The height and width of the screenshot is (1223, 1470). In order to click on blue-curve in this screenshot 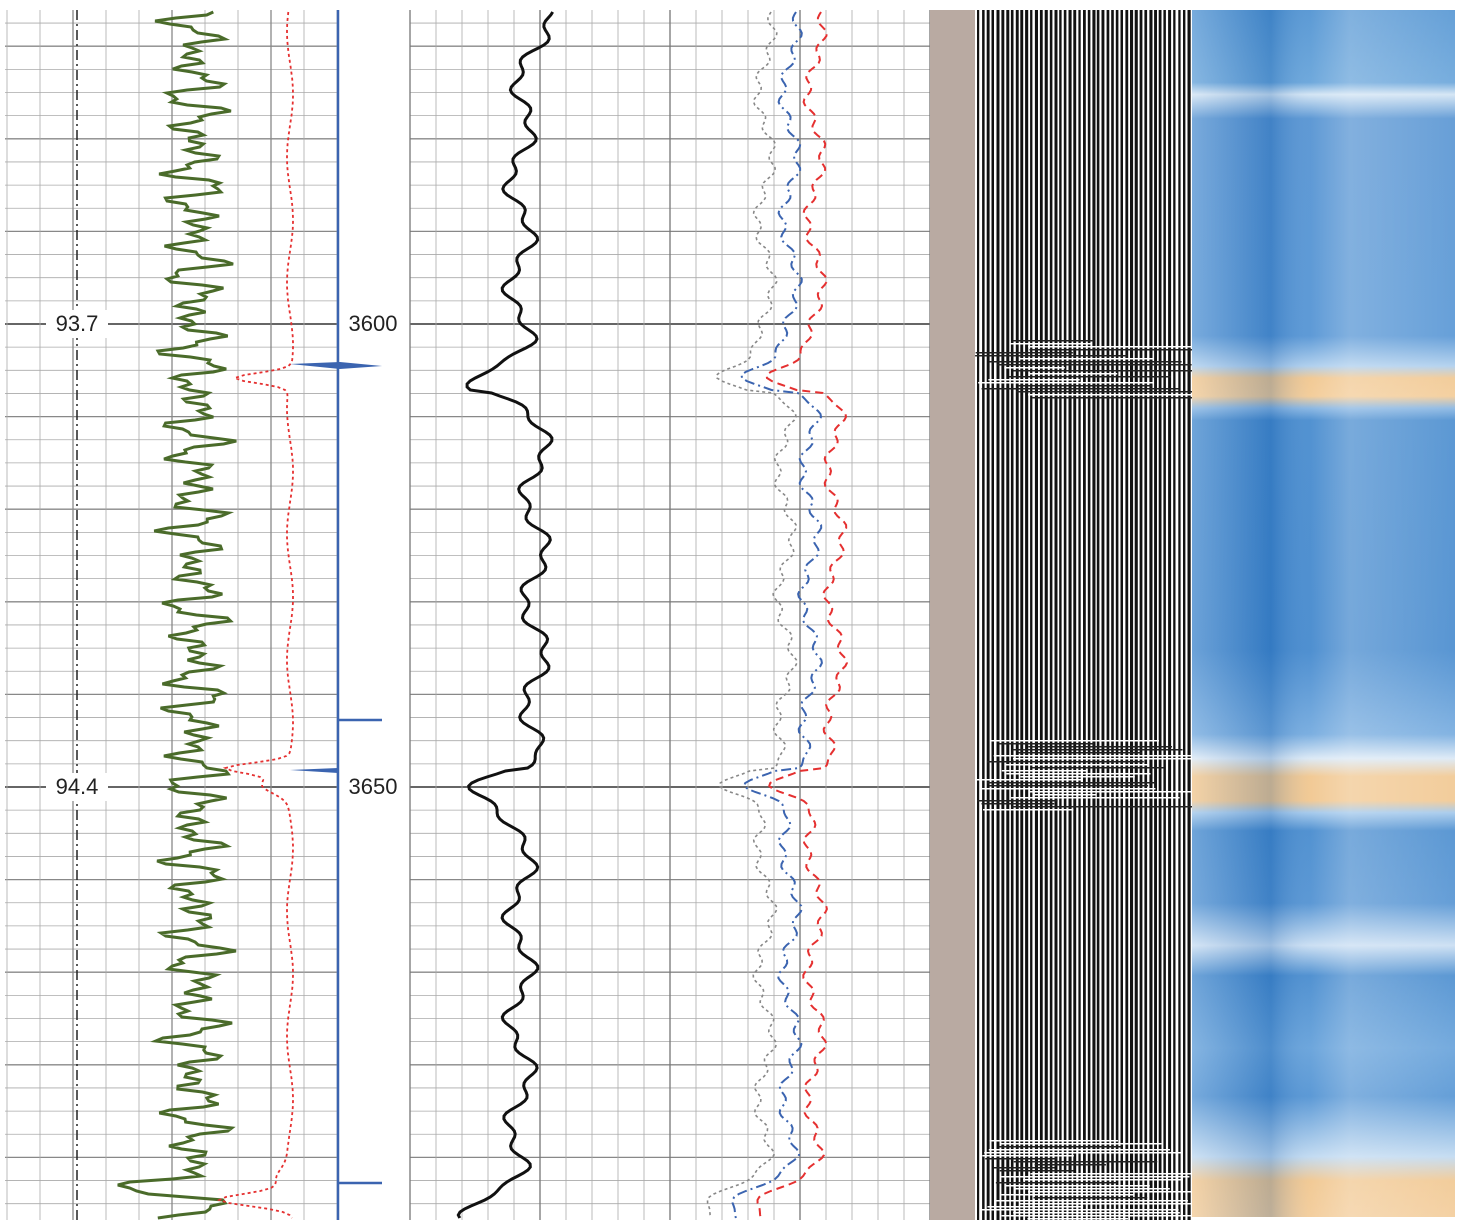, I will do `click(777, 615)`.